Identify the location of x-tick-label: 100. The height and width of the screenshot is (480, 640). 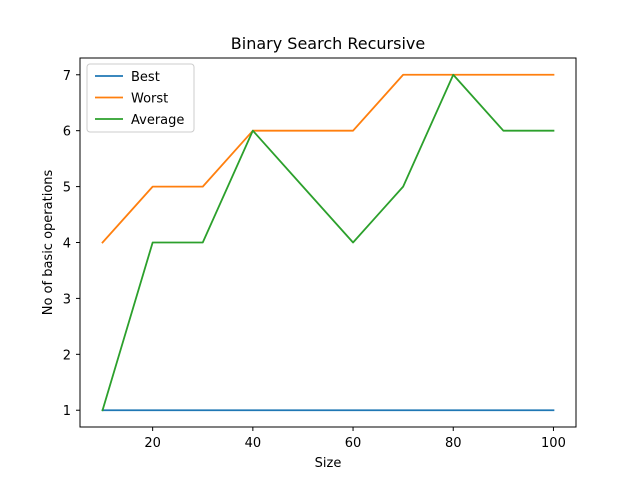
(553, 443).